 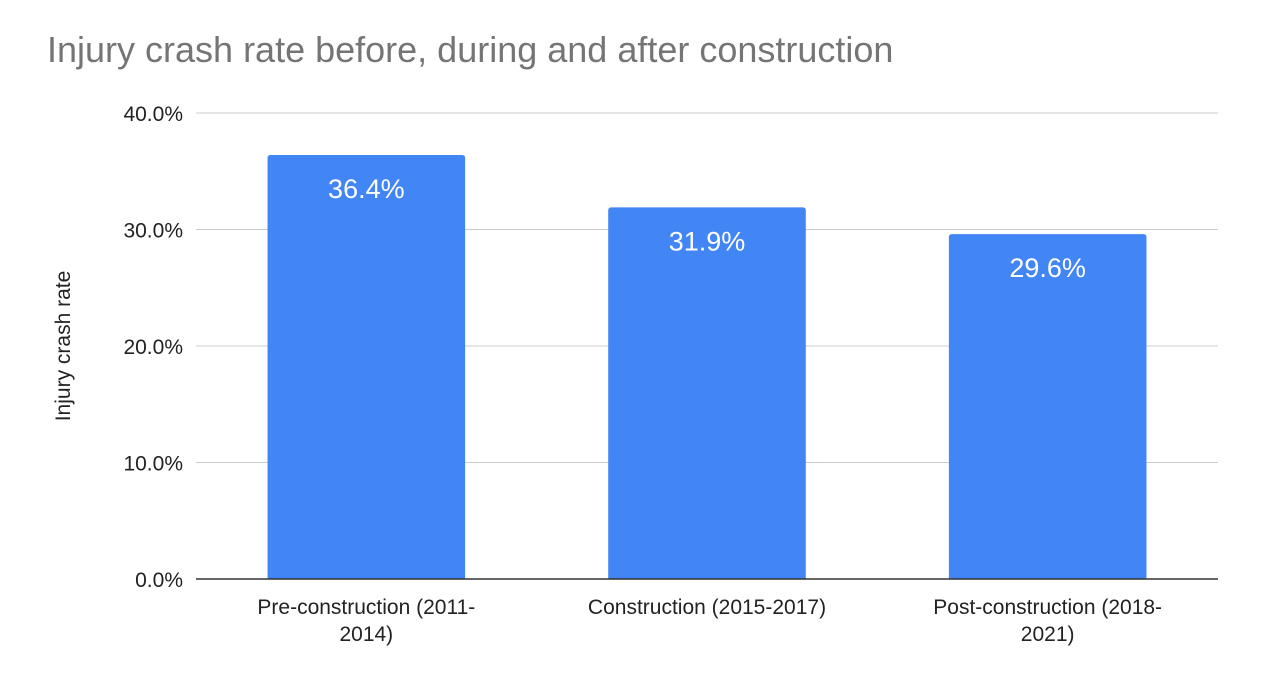 What do you see at coordinates (159, 580) in the screenshot?
I see `y-tick-label: 0.0%` at bounding box center [159, 580].